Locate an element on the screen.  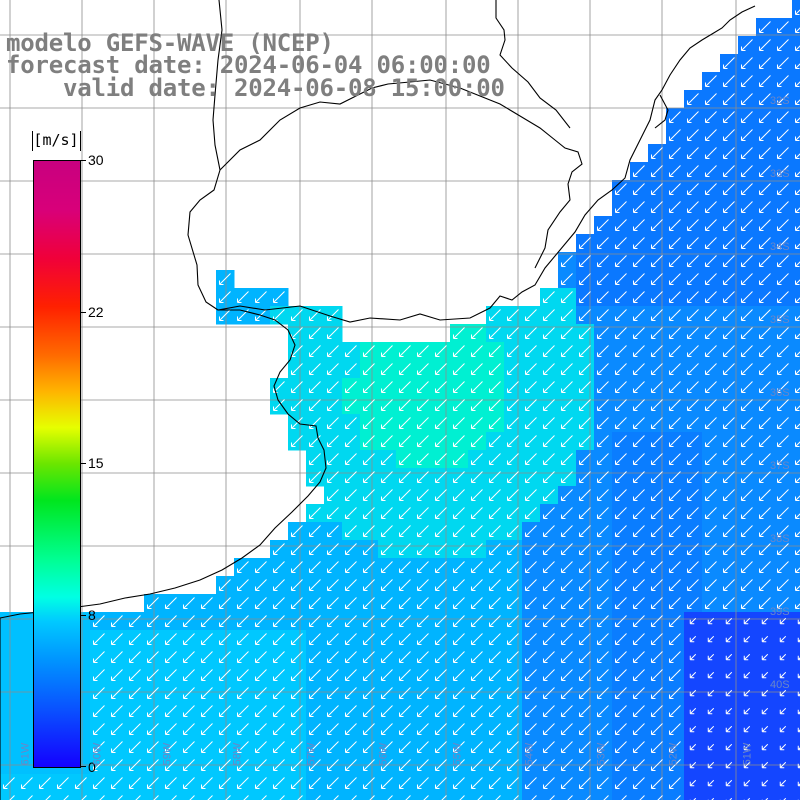
colorbar-label-0: 0 is located at coordinates (92, 767).